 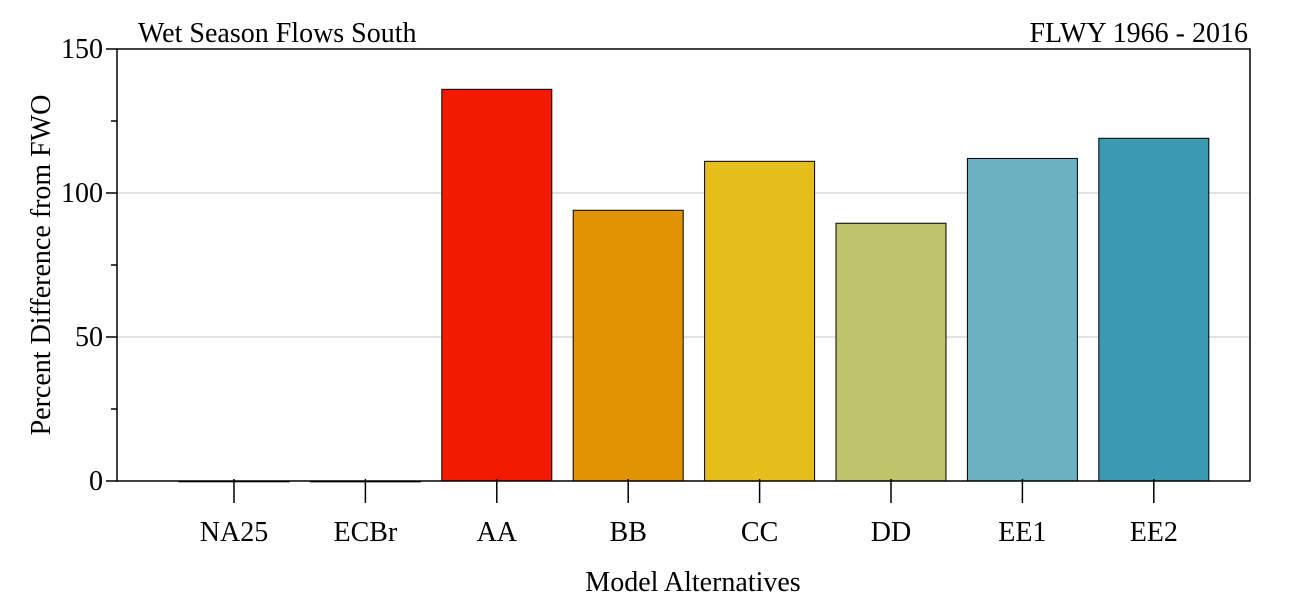 I want to click on x-tick-label: BB, so click(x=628, y=532).